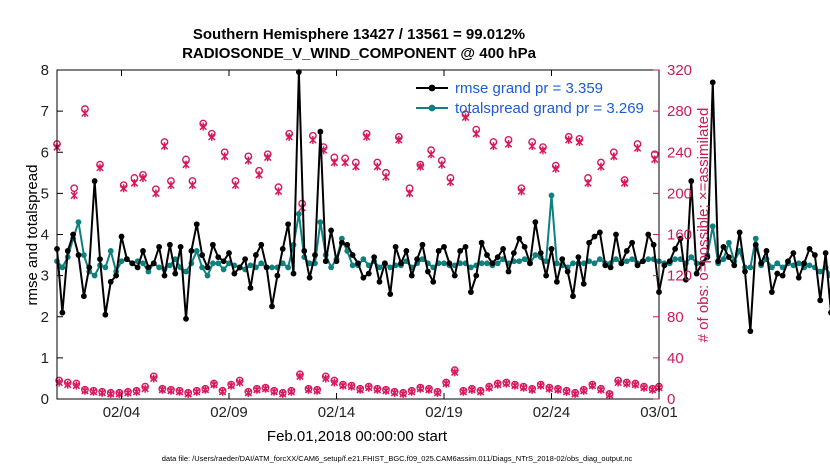 The width and height of the screenshot is (830, 470). I want to click on x-axis-label: Feb.01,2018 00:00:00 start, so click(357, 436).